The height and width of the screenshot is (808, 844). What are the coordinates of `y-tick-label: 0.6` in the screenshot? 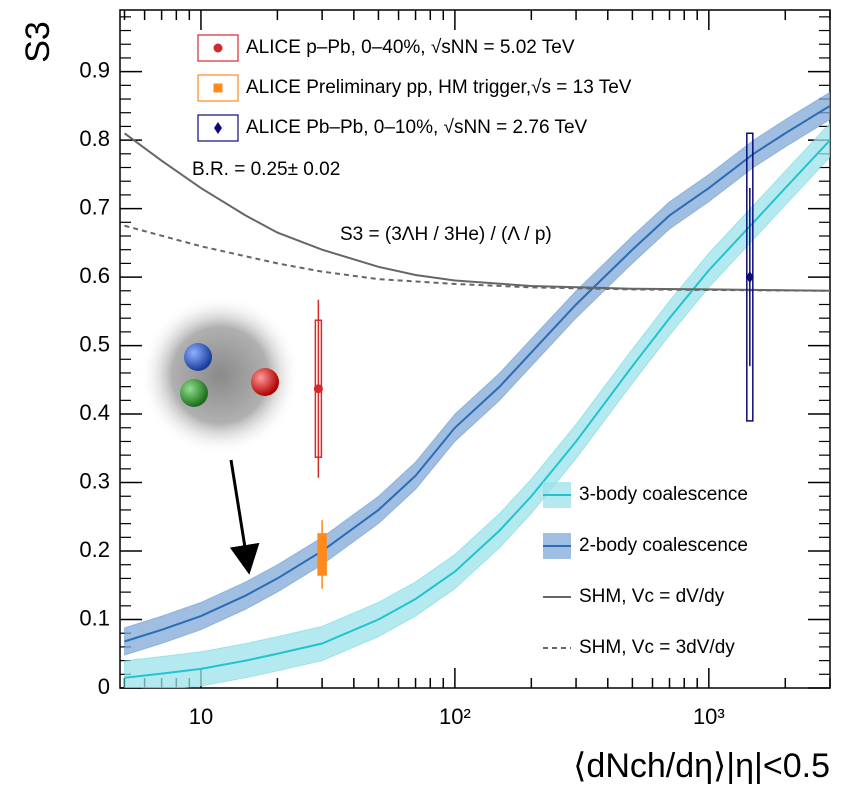 It's located at (94, 275).